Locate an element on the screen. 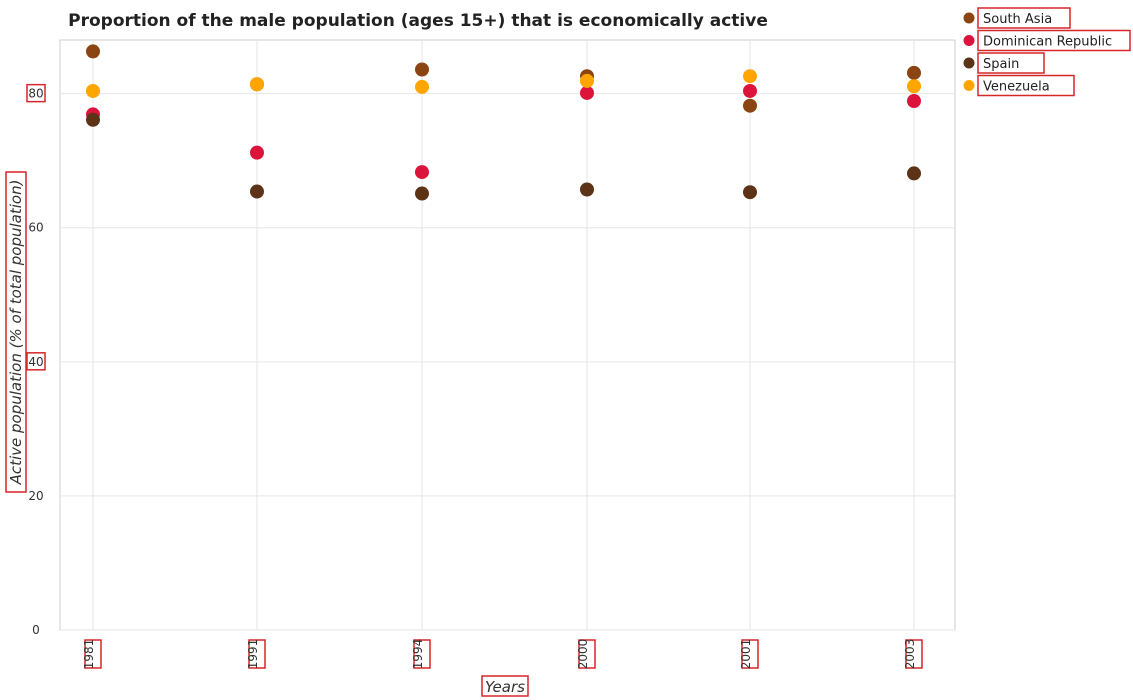  y-tick-label: 80 is located at coordinates (35, 94).